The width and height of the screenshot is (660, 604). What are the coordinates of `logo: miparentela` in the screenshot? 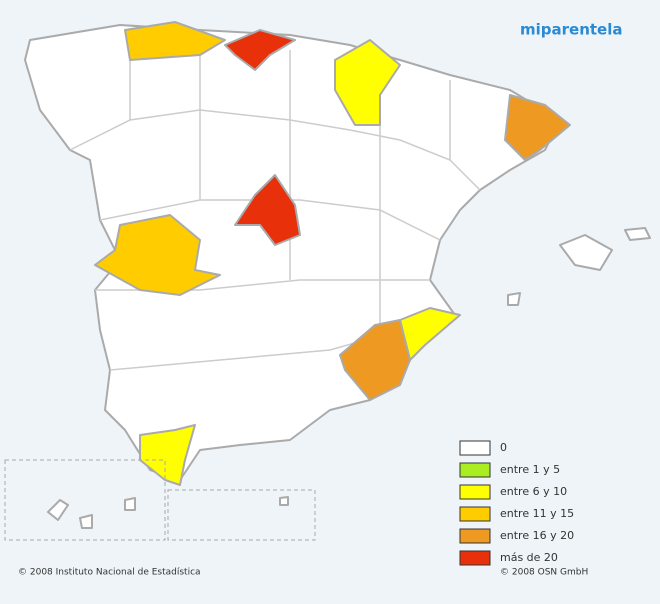 It's located at (571, 30).